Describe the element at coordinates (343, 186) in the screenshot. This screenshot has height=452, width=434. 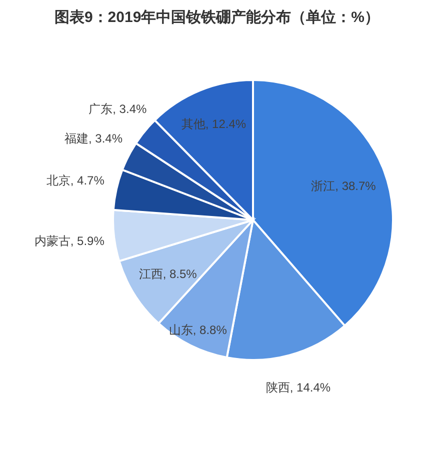
I see `slice-label: 浙江, 38.7%` at that location.